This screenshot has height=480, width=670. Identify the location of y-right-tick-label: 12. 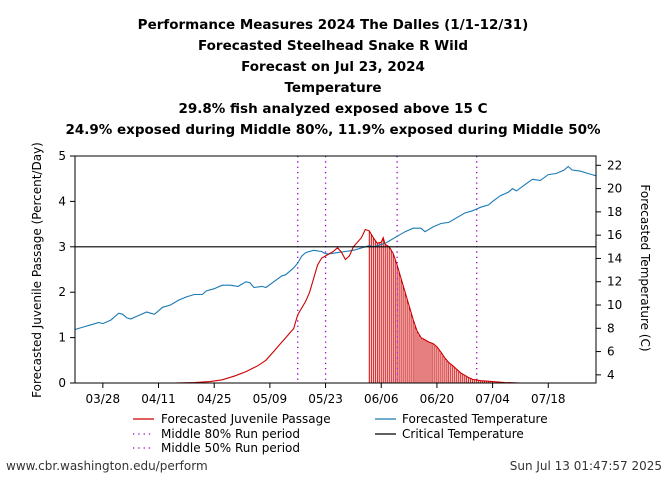
(614, 282).